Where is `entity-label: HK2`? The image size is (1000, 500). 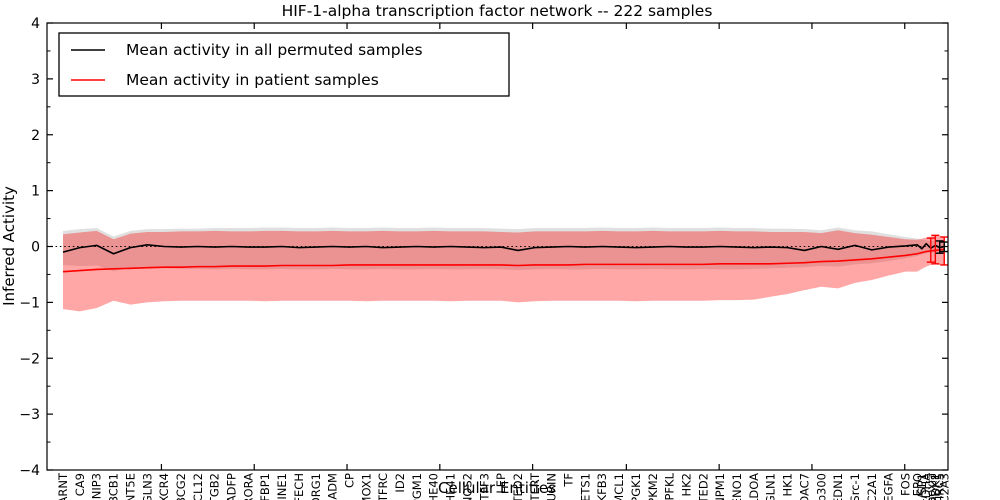 entity-label: HK2 is located at coordinates (686, 485).